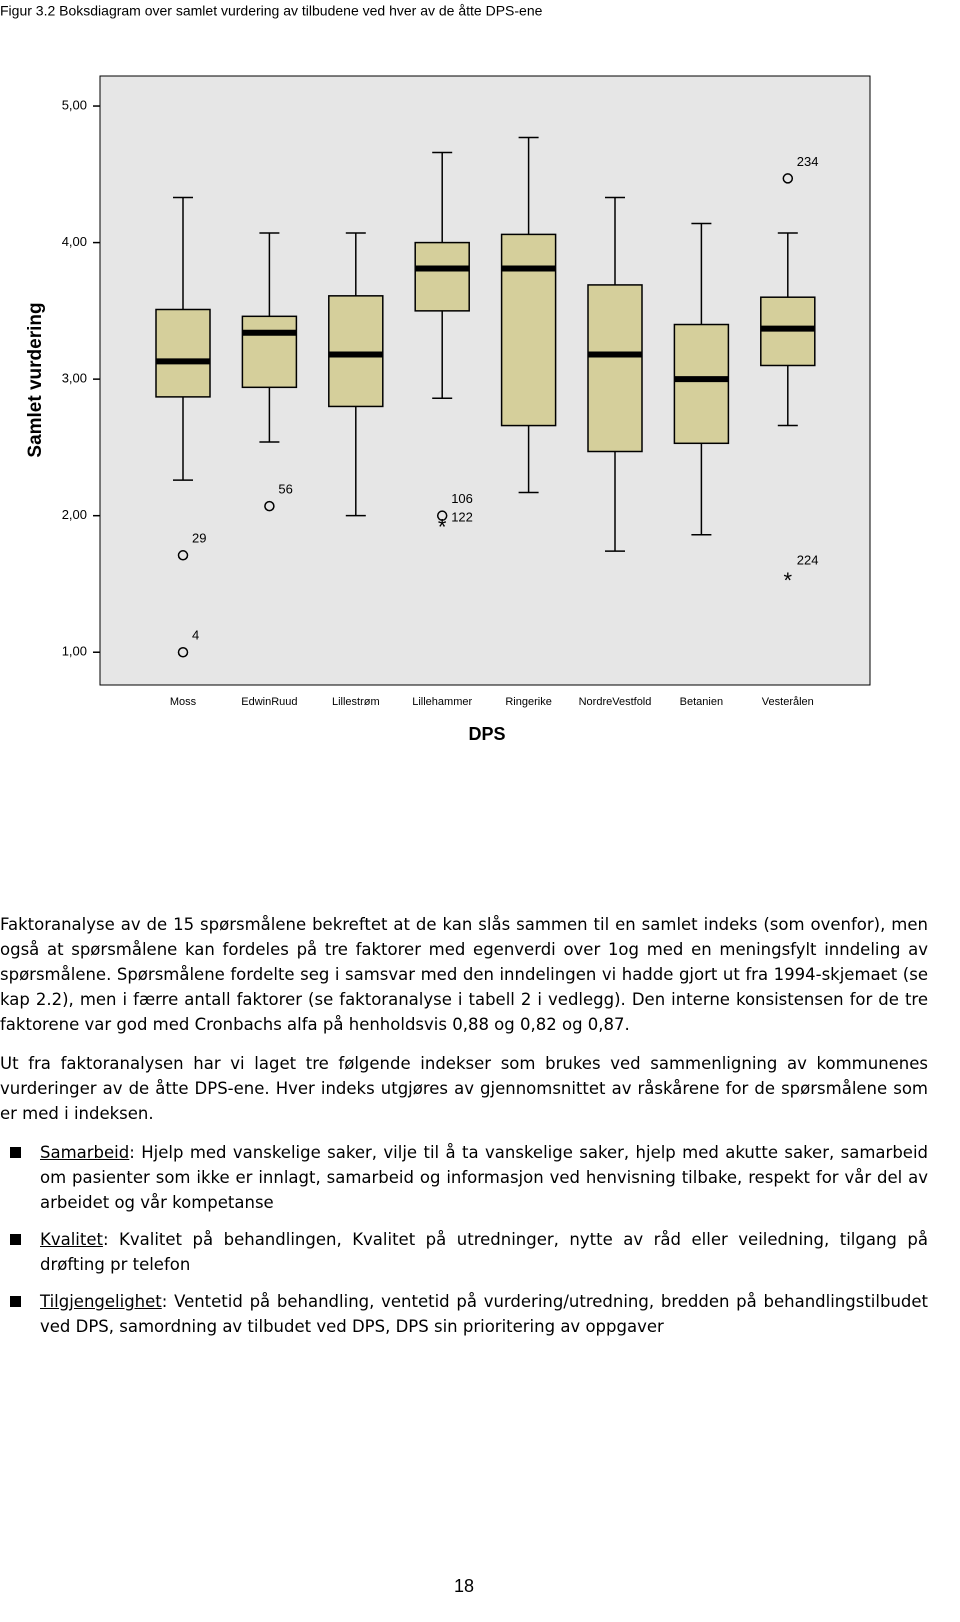  What do you see at coordinates (462, 516) in the screenshot?
I see `outlier-label: 122` at bounding box center [462, 516].